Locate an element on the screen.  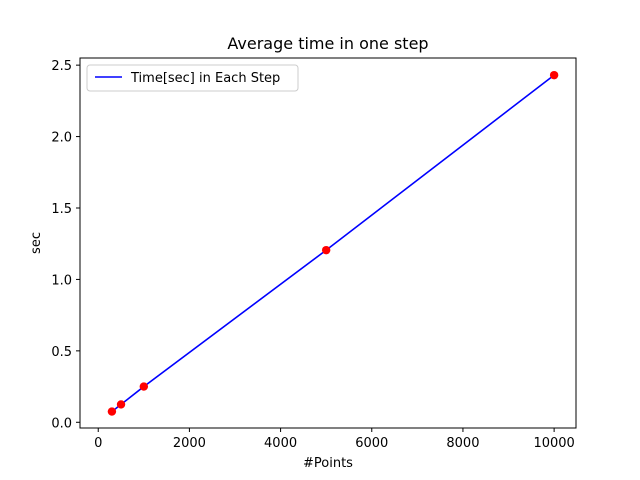
y-tick-label: 2.5 is located at coordinates (61, 66).